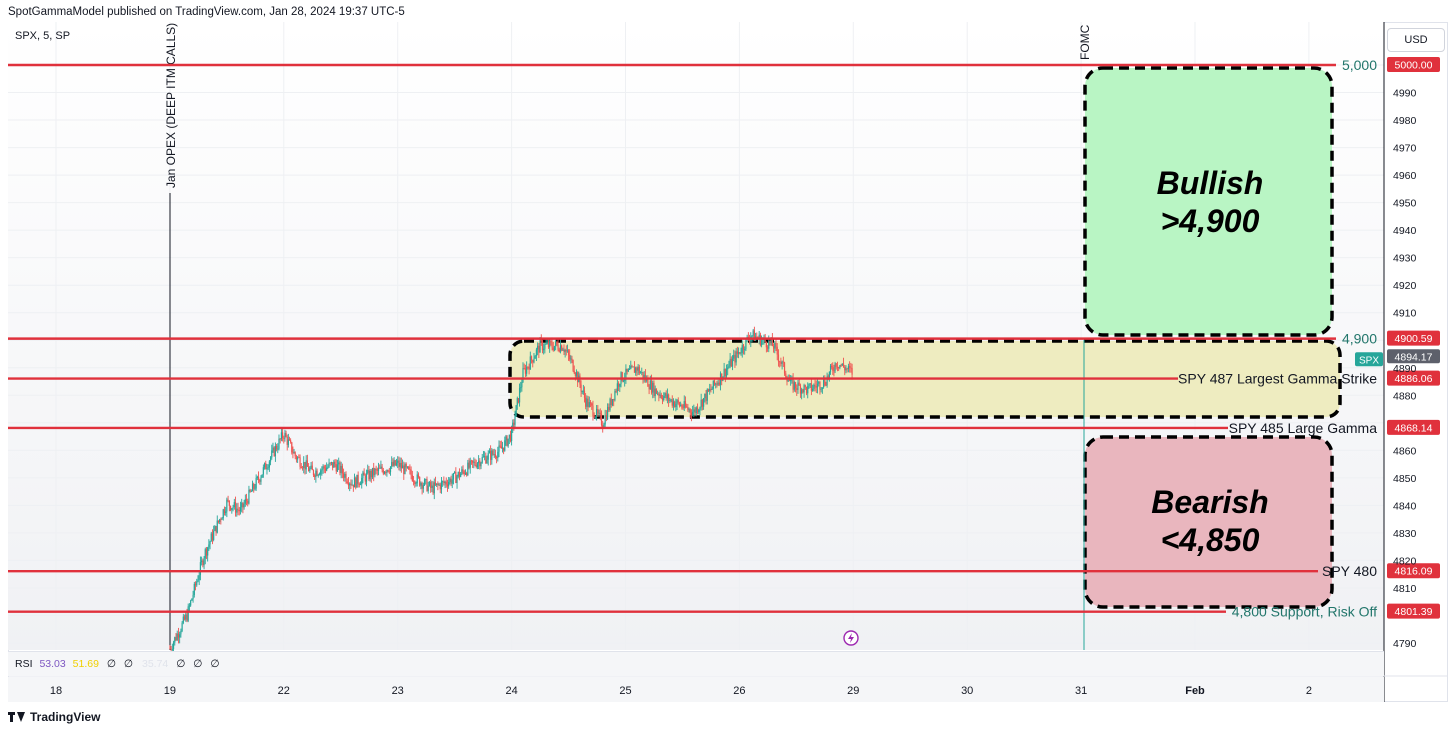 The height and width of the screenshot is (732, 1456). Describe the element at coordinates (1405, 644) in the screenshot. I see `y-tick-label: 4790` at that location.